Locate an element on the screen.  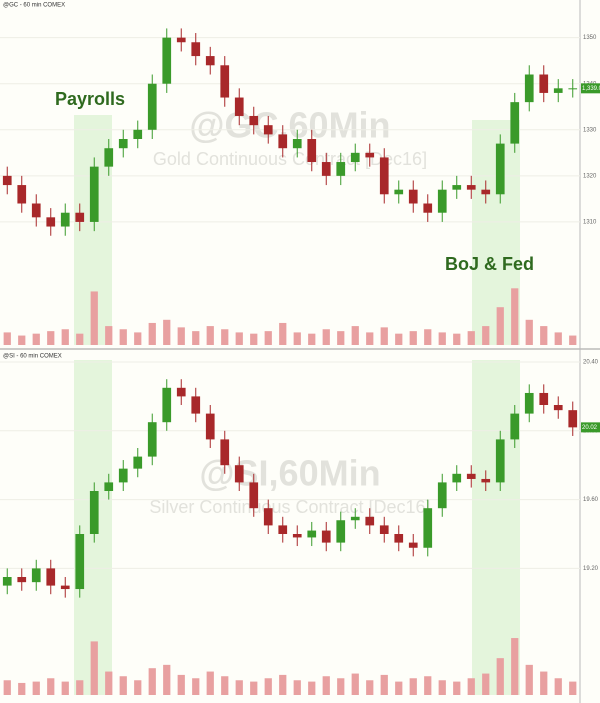
y-tick-label: 1310 is located at coordinates (590, 223).